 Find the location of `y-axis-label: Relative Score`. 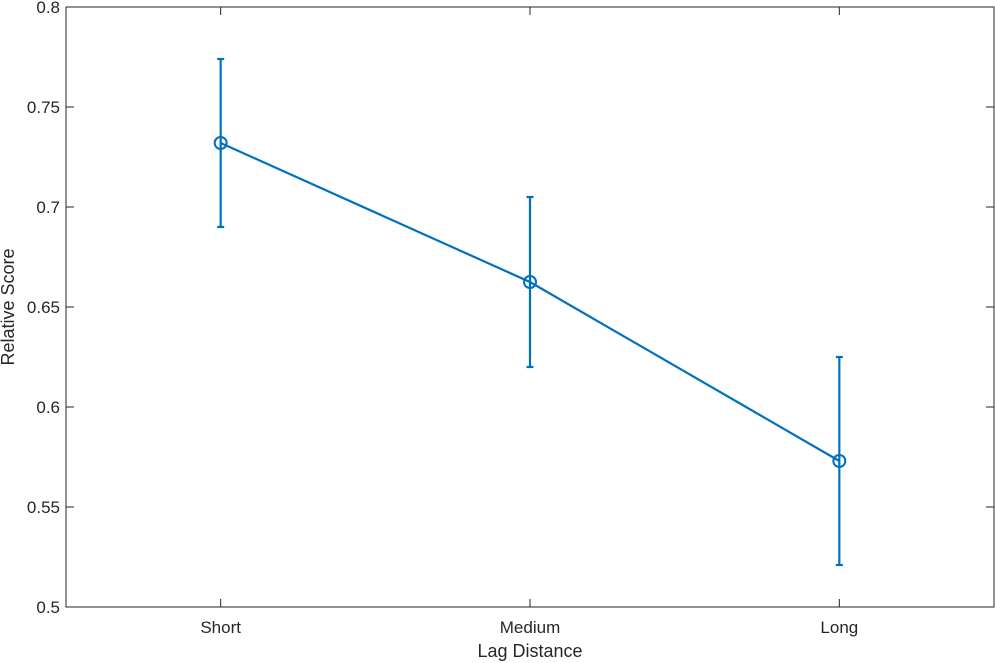

y-axis-label: Relative Score is located at coordinates (9, 306).